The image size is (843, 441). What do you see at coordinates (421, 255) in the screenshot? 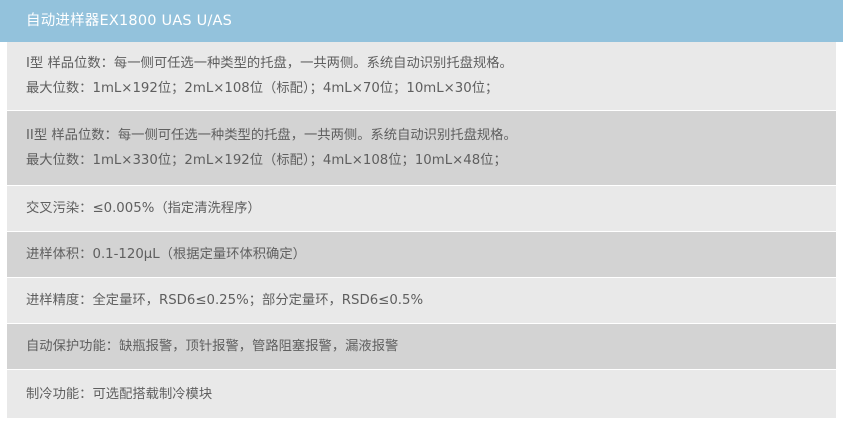
I see `spec-row-injection-volume: 进样体积：0.1-120μL（根据定量环体积确定）` at bounding box center [421, 255].